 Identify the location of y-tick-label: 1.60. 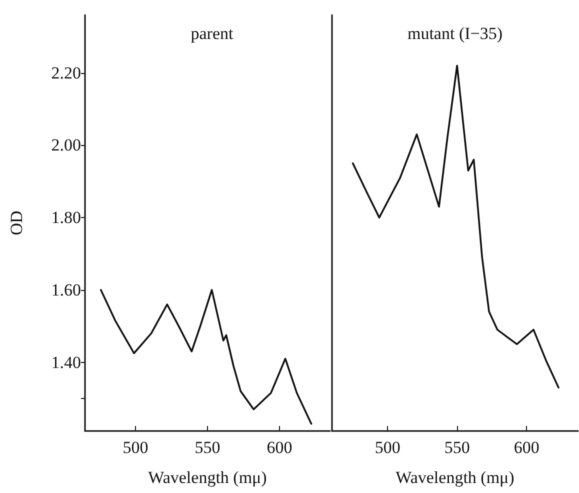
(66, 290).